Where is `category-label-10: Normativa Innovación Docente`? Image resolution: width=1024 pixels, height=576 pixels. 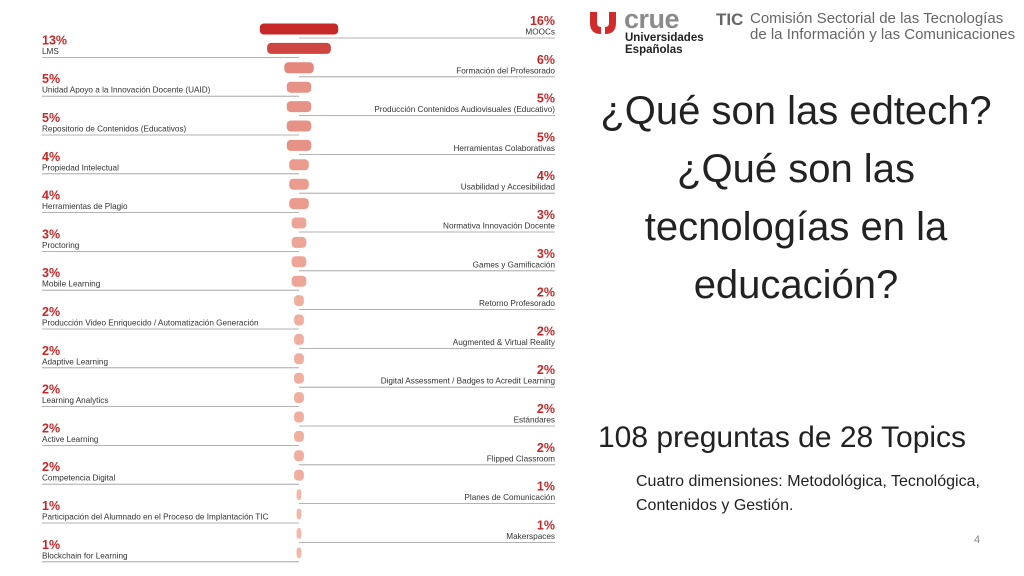 category-label-10: Normativa Innovación Docente is located at coordinates (499, 226).